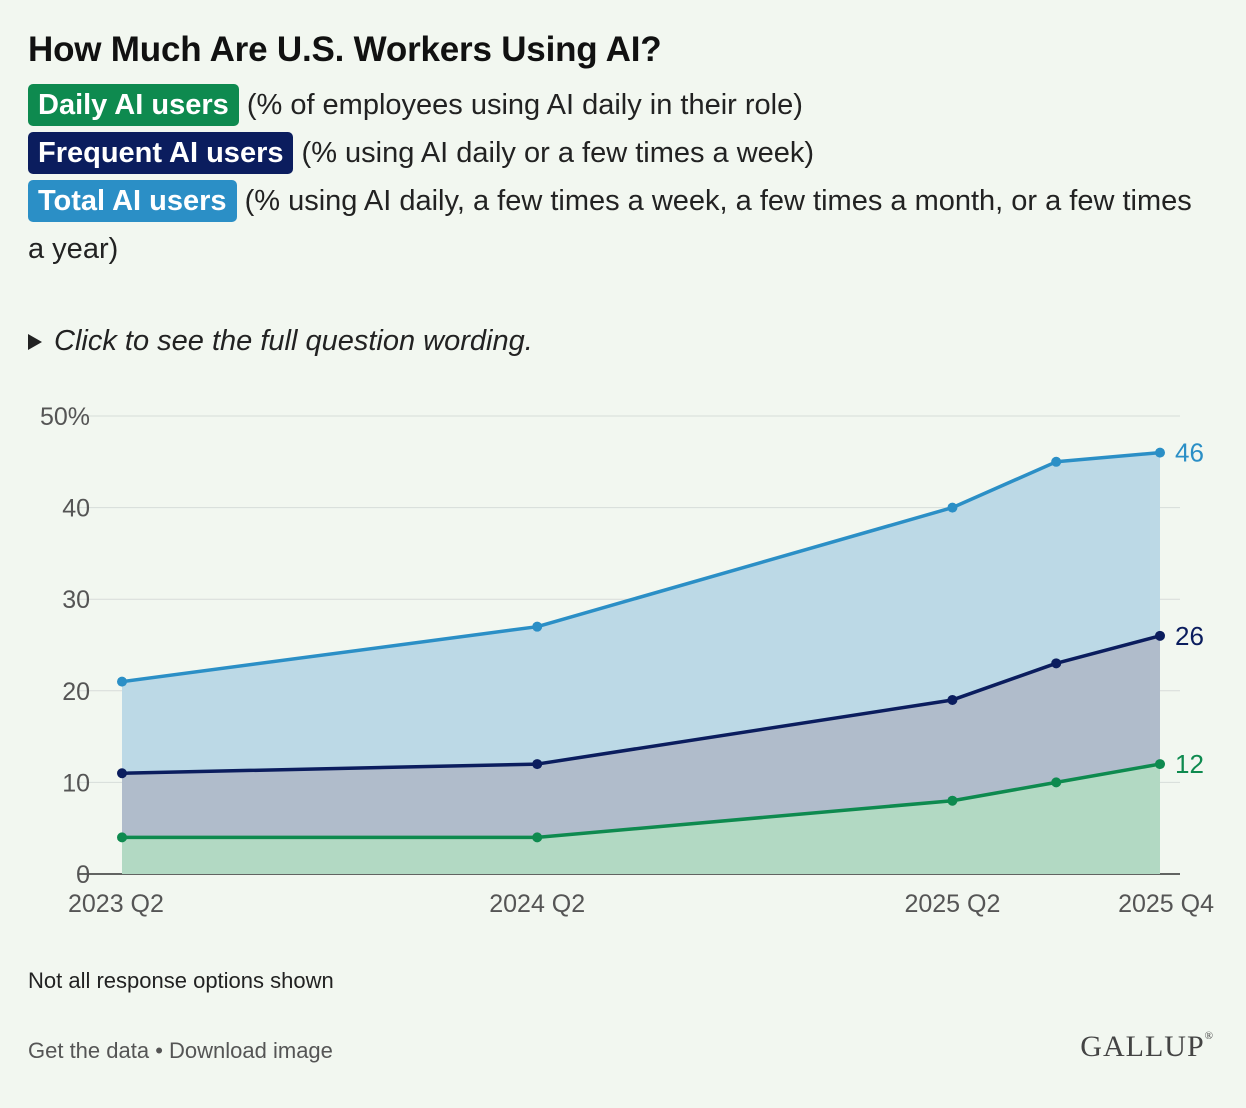  What do you see at coordinates (133, 105) in the screenshot?
I see `daily-badge: Daily AI users` at bounding box center [133, 105].